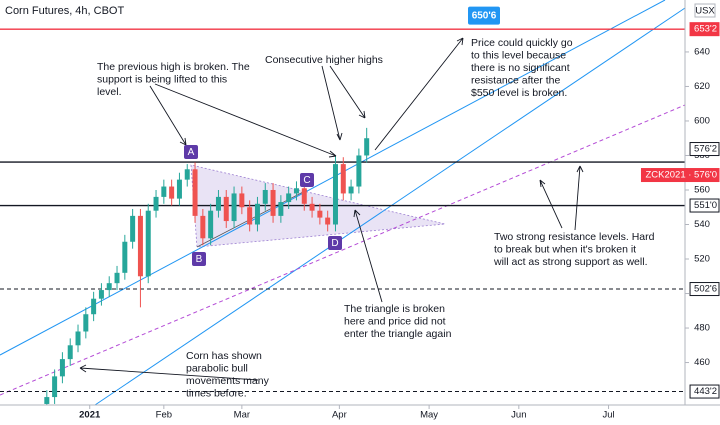 Image resolution: width=720 pixels, height=425 pixels. I want to click on annotation: $550 level is broken., so click(519, 93).